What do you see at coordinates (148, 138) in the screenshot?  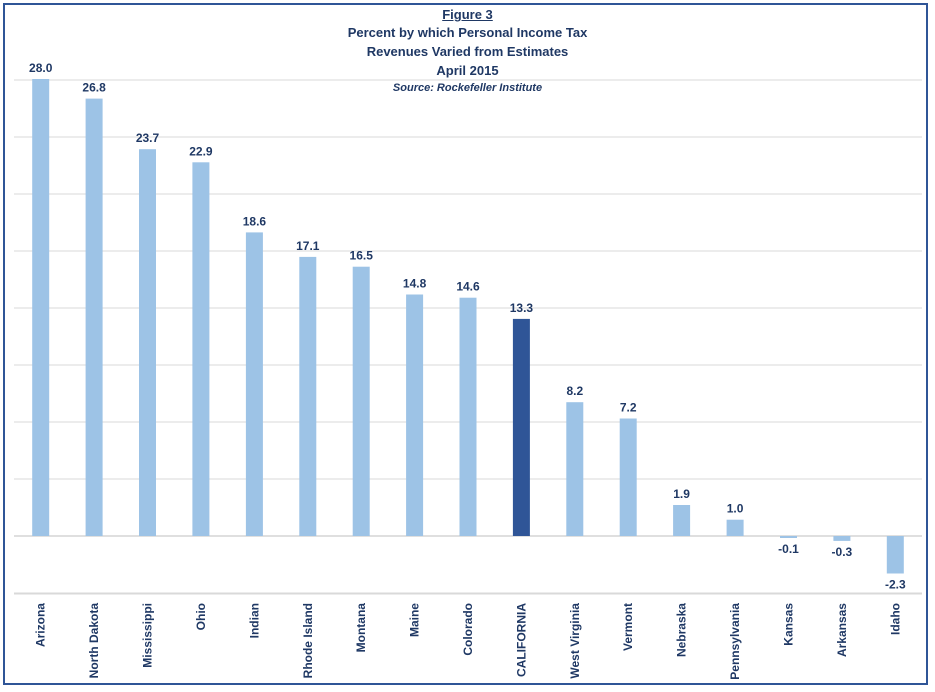 I see `value-label: 23.7` at bounding box center [148, 138].